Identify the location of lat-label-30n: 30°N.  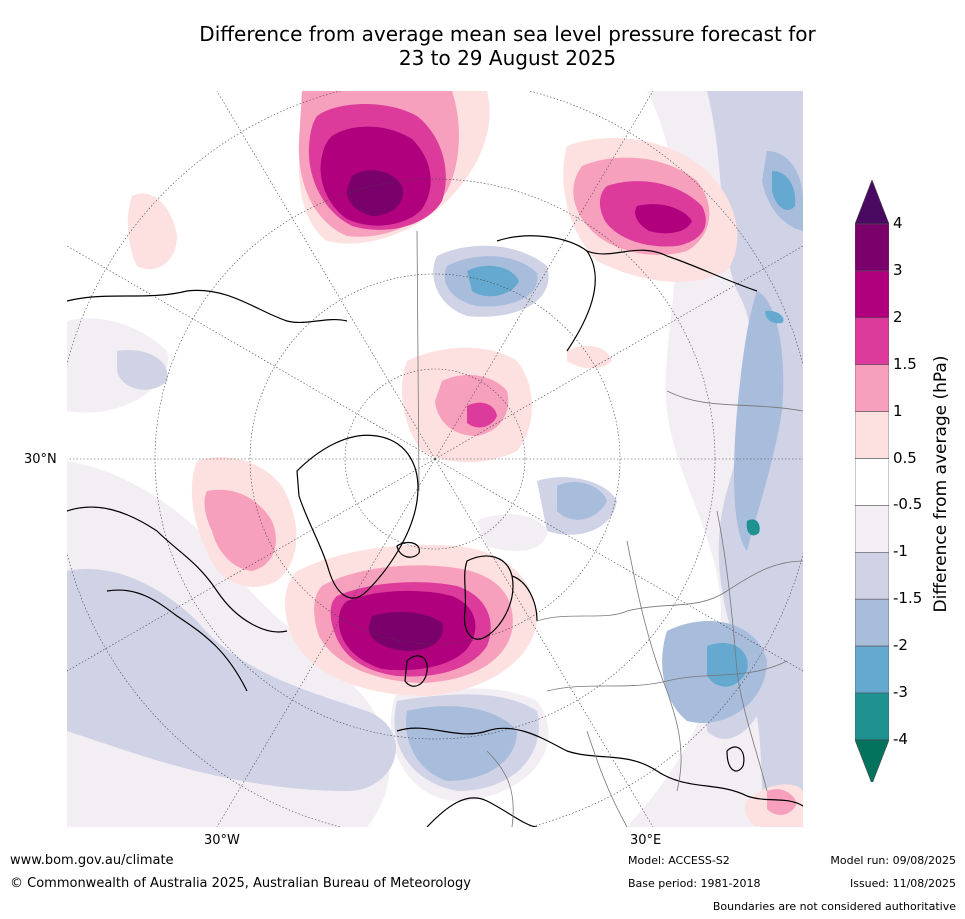
(40, 459).